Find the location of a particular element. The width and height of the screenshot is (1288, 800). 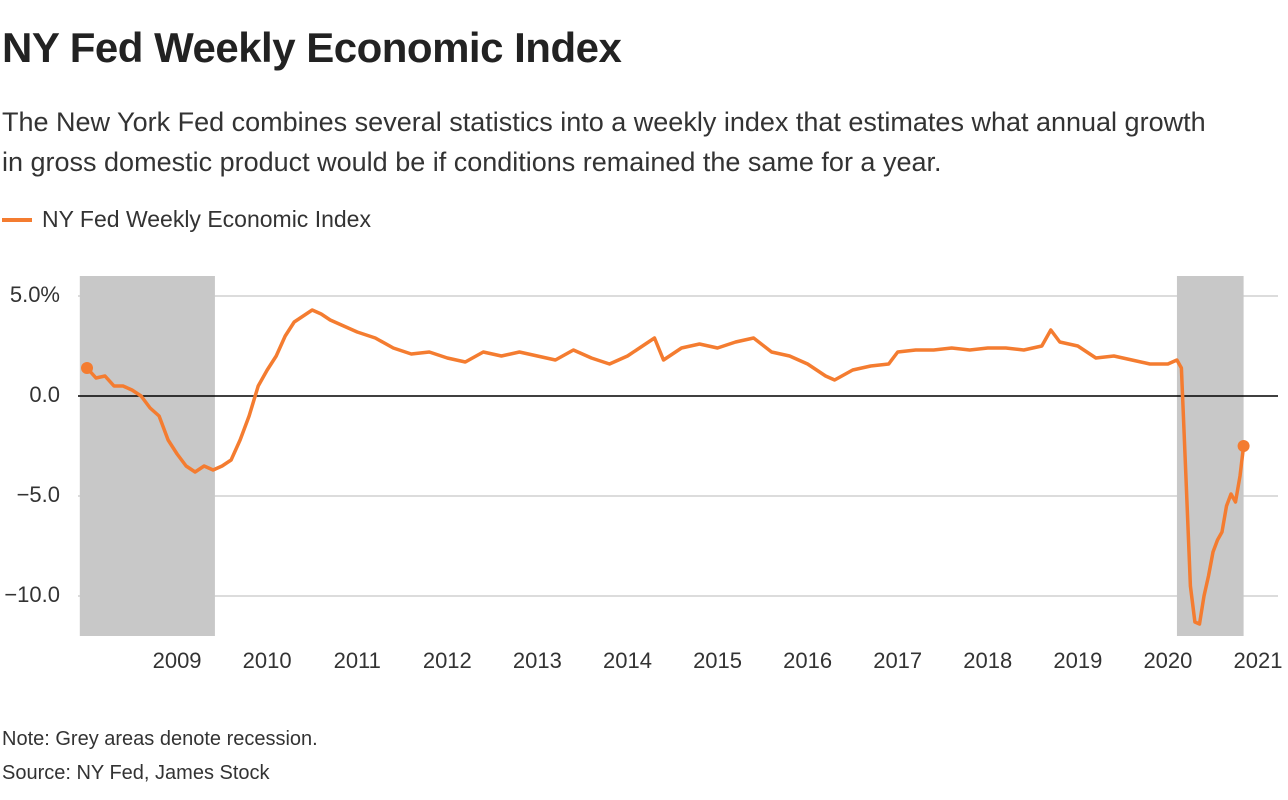

x-tick-label: 2010 is located at coordinates (267, 660).